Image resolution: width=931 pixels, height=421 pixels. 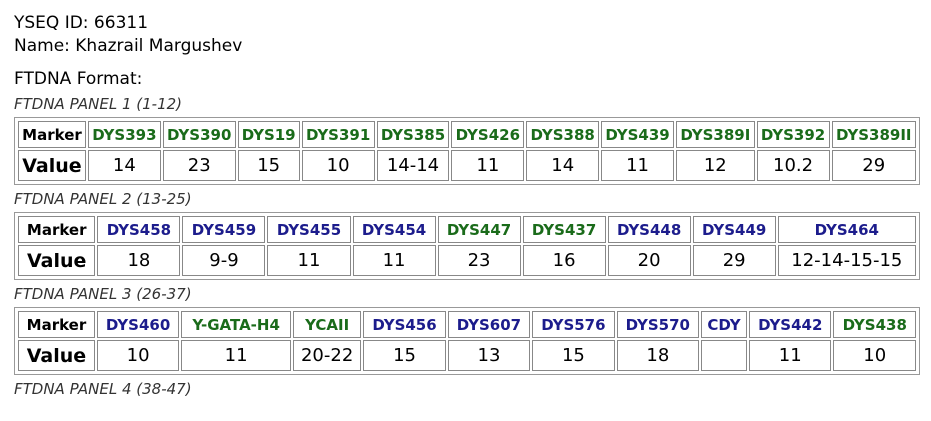 What do you see at coordinates (489, 324) in the screenshot?
I see `marker-cell: DYS607` at bounding box center [489, 324].